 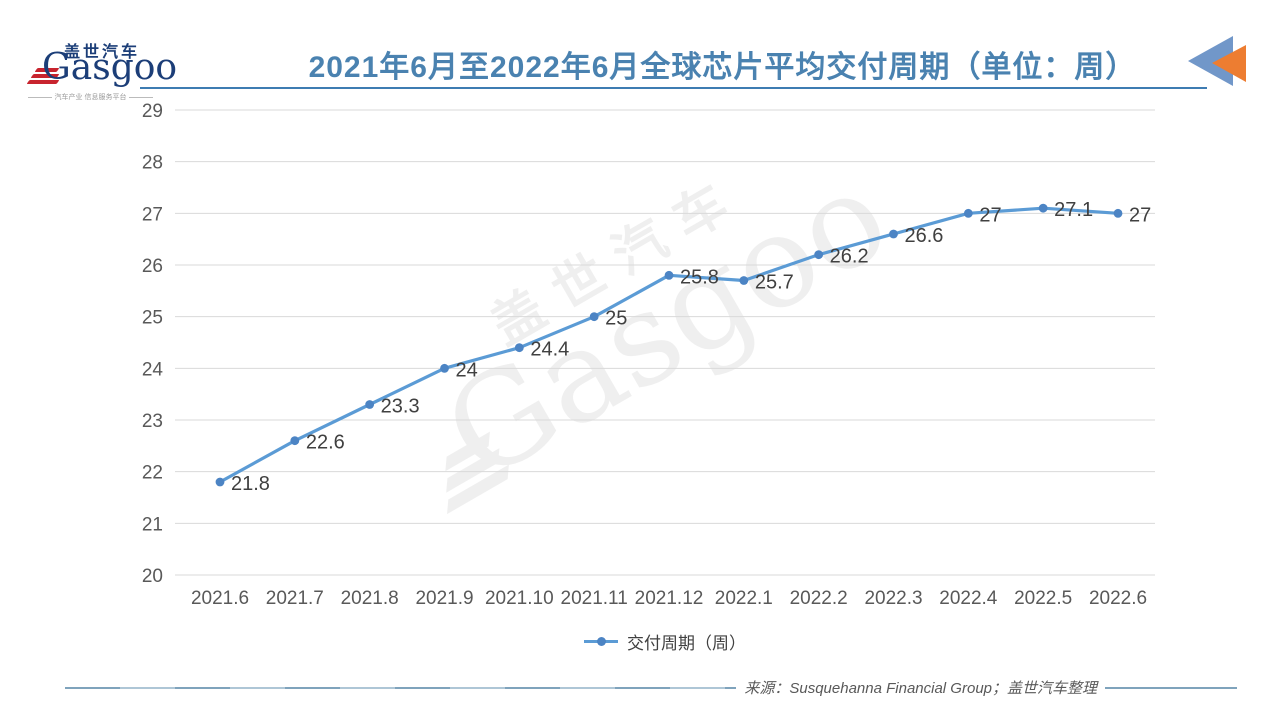 I want to click on y-tick-label: 28, so click(x=152, y=163).